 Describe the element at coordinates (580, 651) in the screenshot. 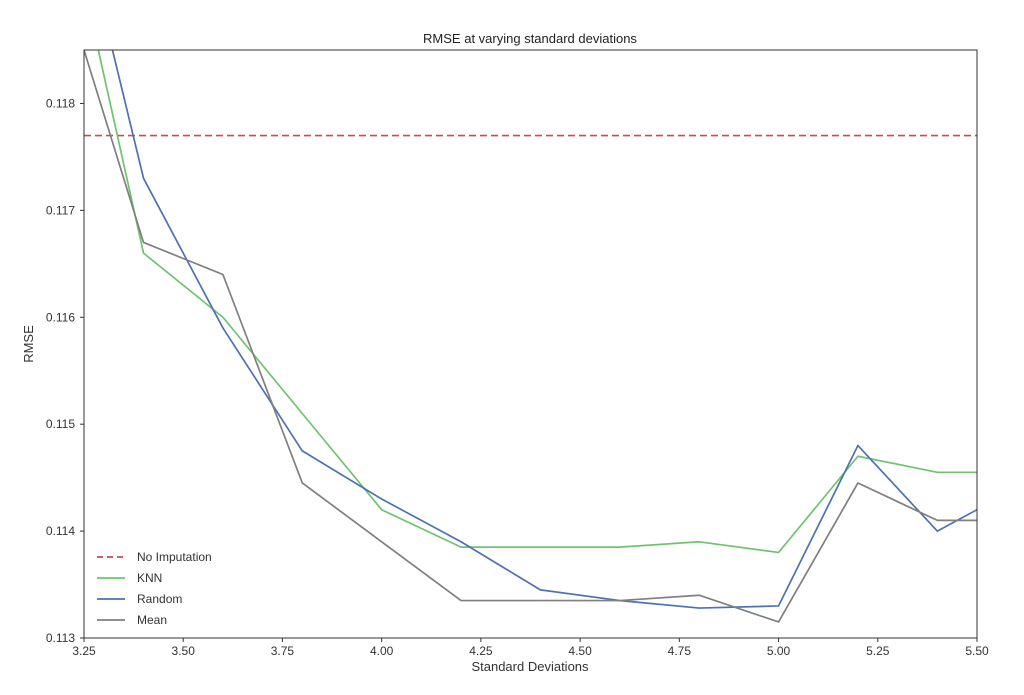

I see `x-tick-label: 4.50` at that location.